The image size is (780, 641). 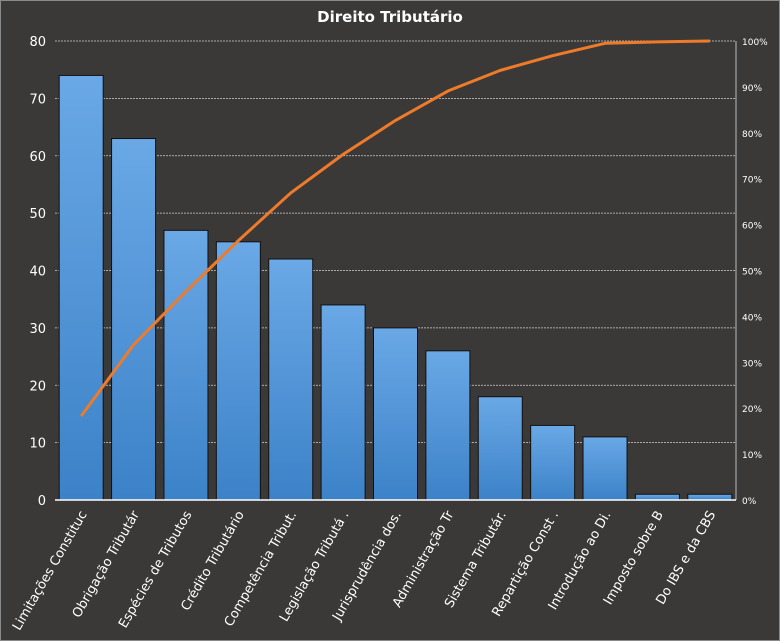 I want to click on y-tick-label: 70, so click(x=37, y=99).